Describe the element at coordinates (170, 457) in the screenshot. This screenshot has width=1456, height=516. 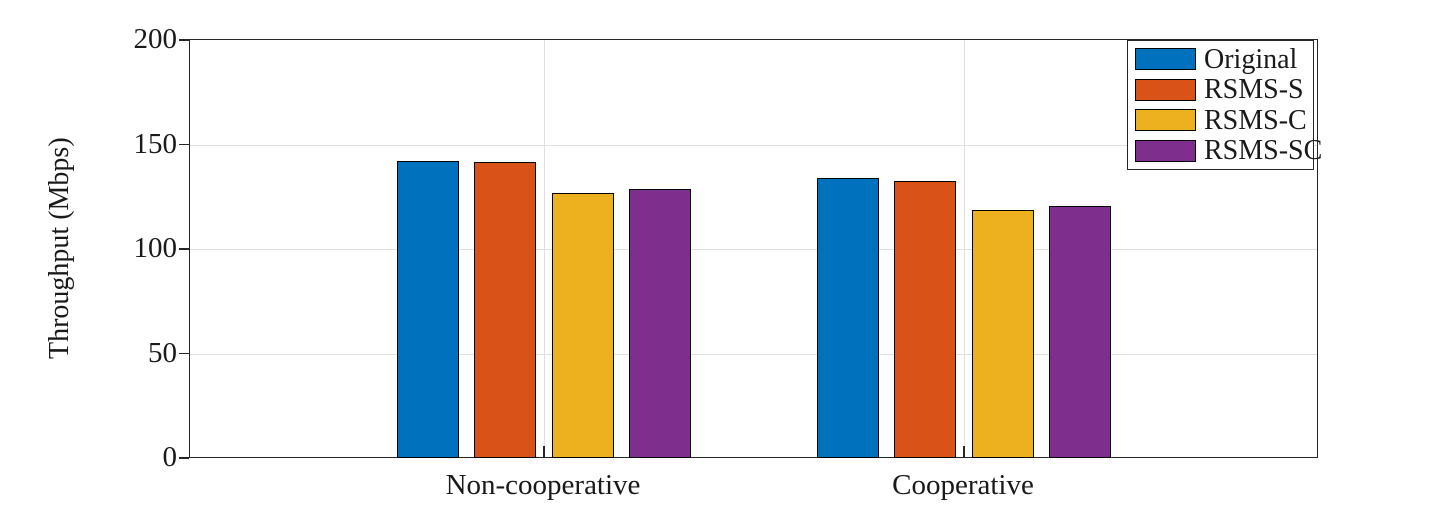
I see `y-tick-label: 0` at that location.